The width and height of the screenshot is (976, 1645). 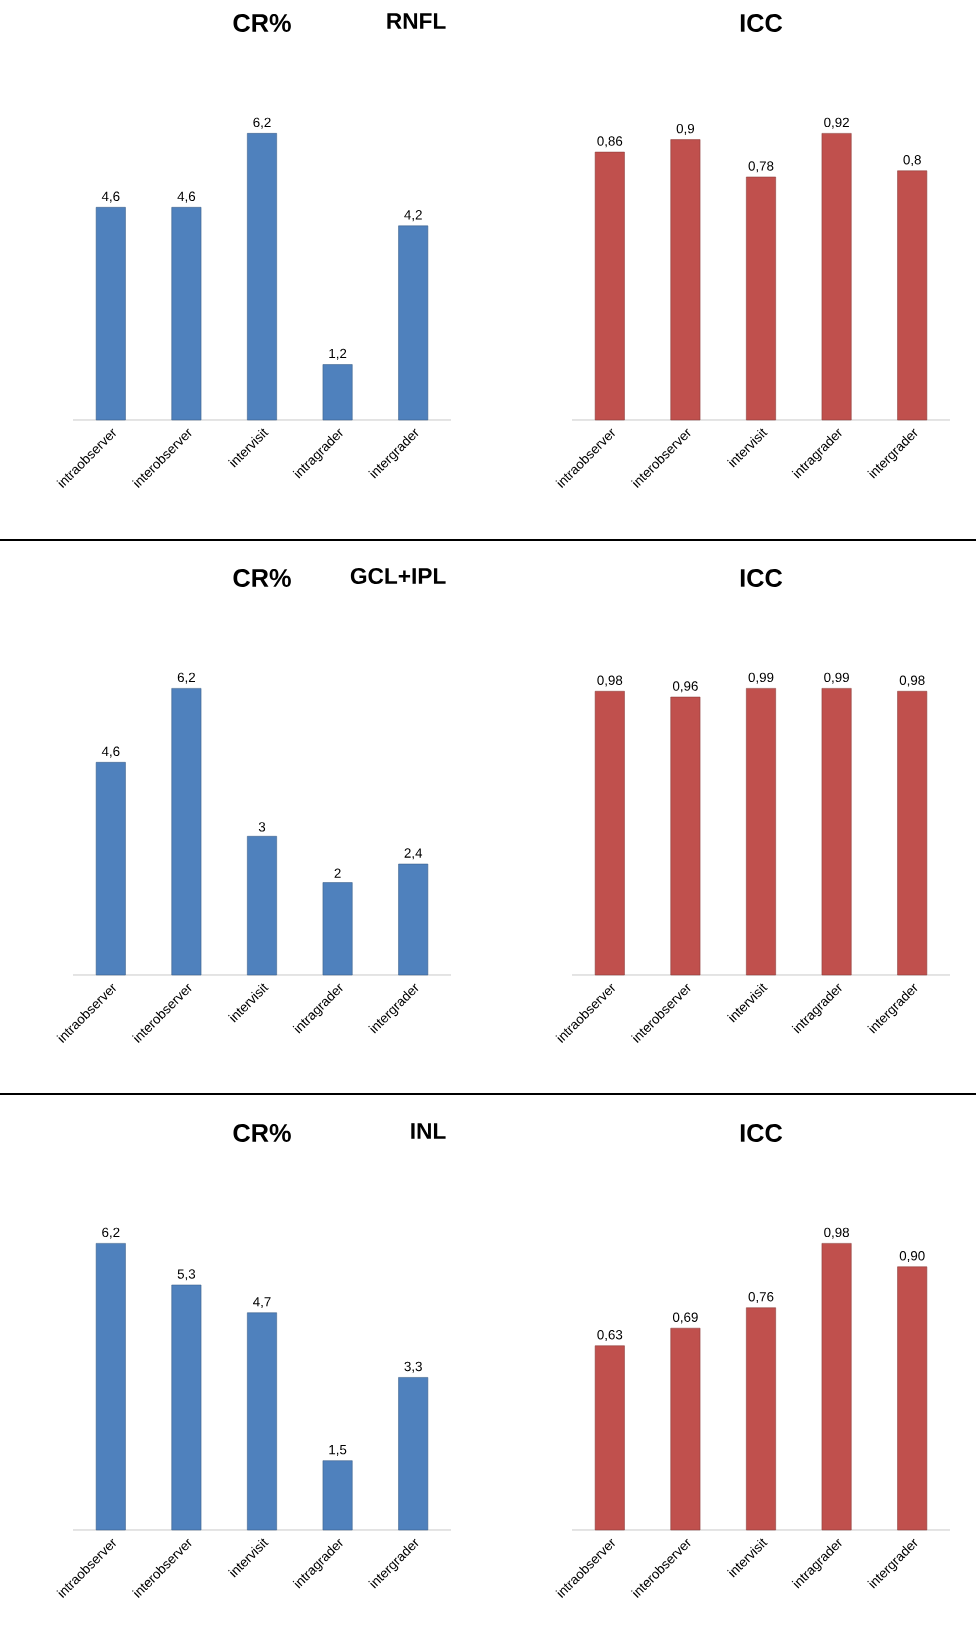 I want to click on chart-subtitle: RNFL, so click(x=416, y=21).